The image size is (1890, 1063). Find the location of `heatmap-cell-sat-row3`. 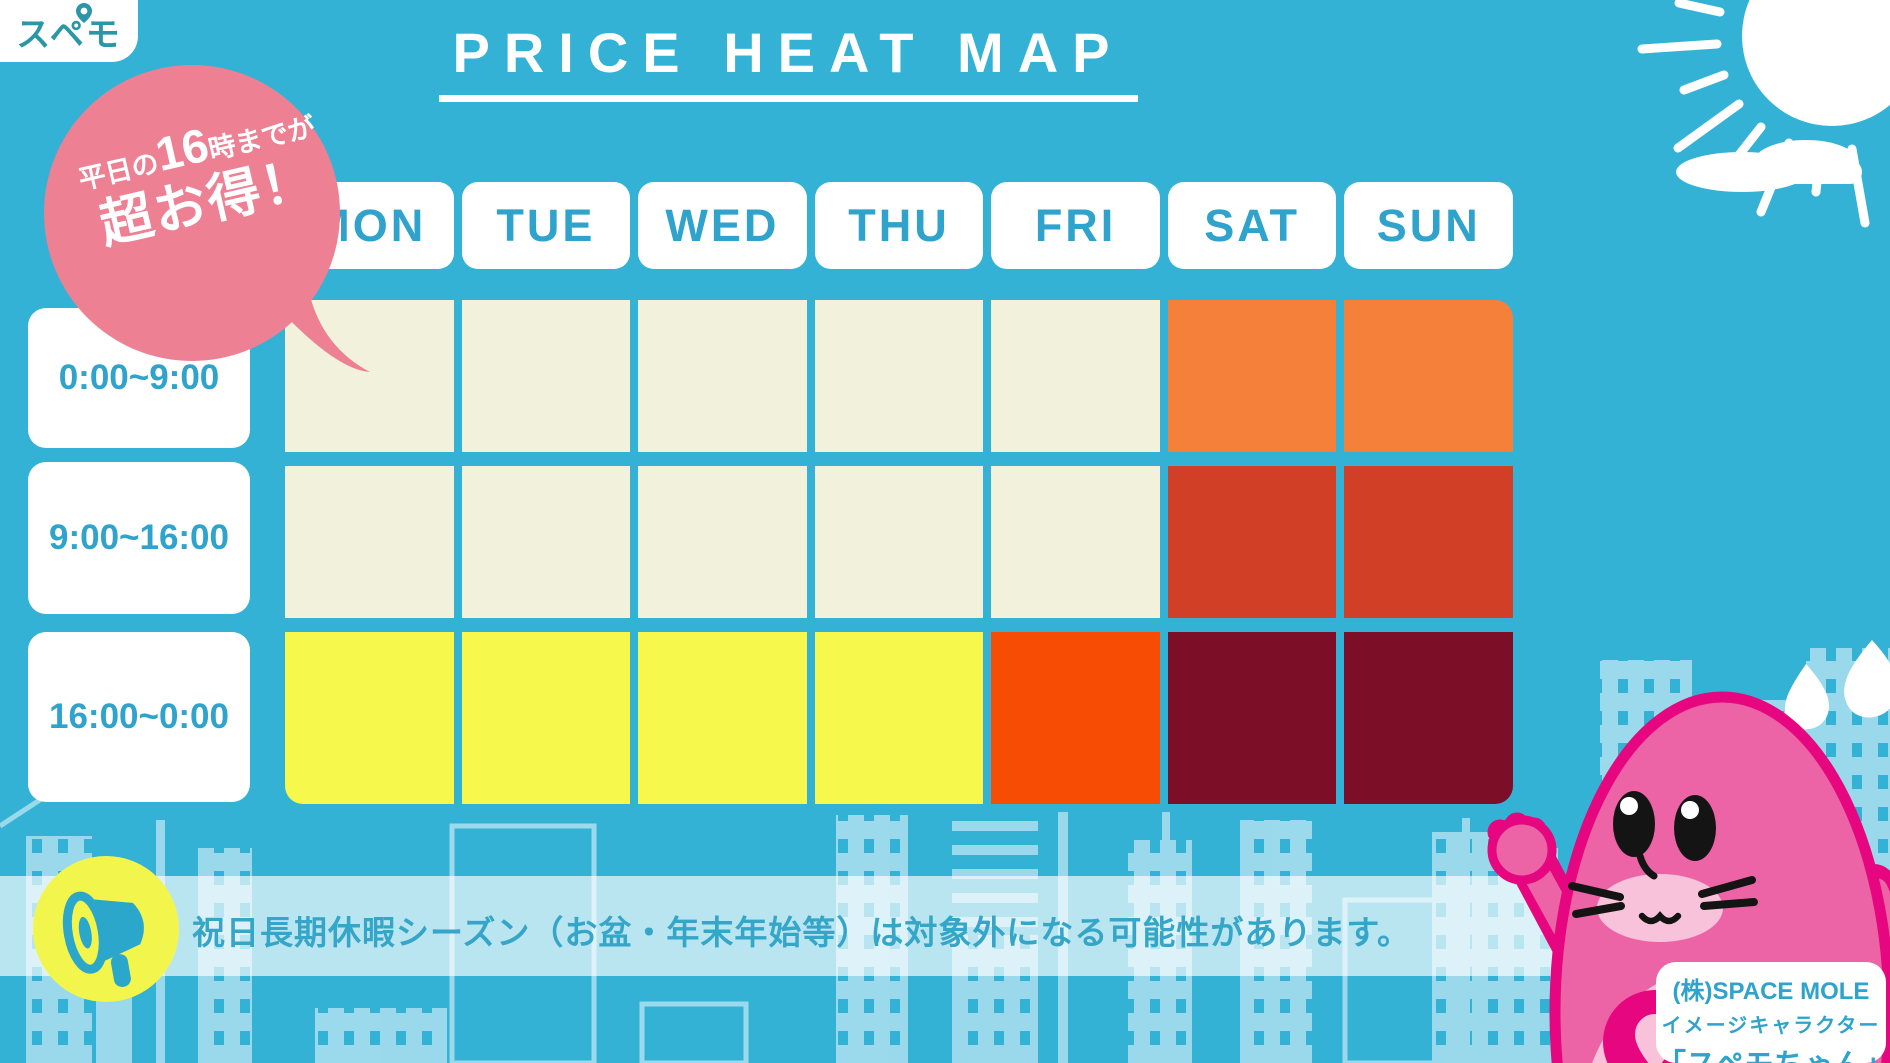

heatmap-cell-sat-row3 is located at coordinates (1252, 718).